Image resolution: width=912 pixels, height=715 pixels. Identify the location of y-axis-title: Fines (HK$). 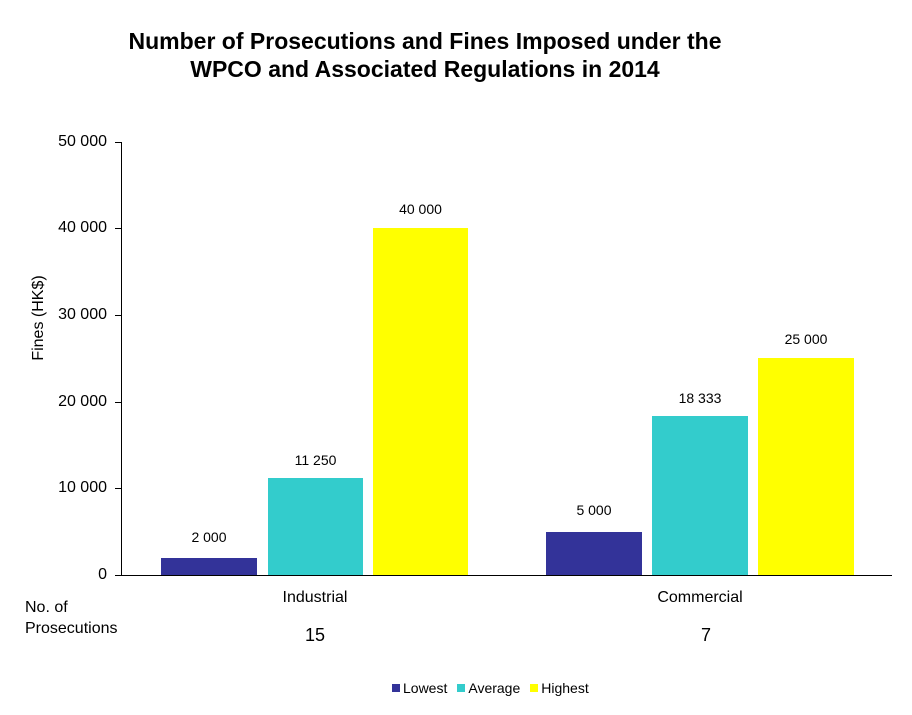
(38, 318).